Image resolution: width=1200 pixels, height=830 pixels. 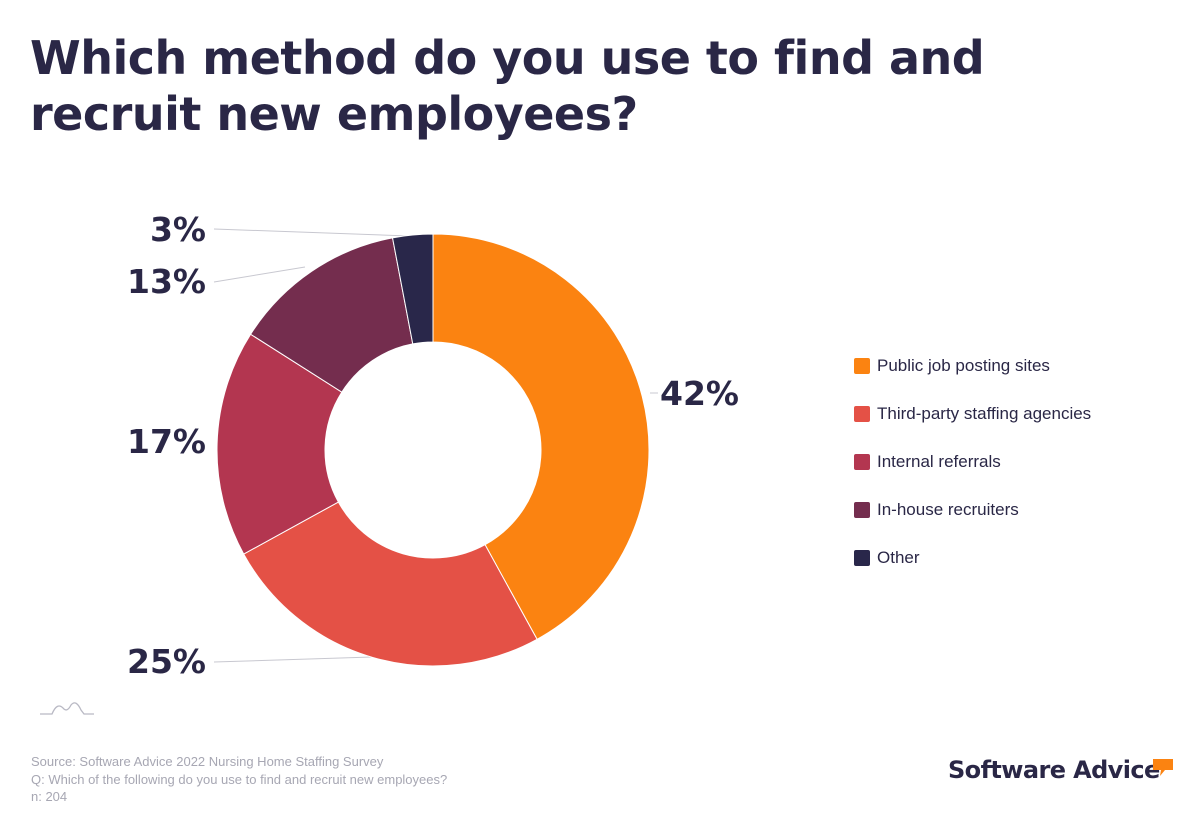 What do you see at coordinates (166, 441) in the screenshot?
I see `percent-label: 17%` at bounding box center [166, 441].